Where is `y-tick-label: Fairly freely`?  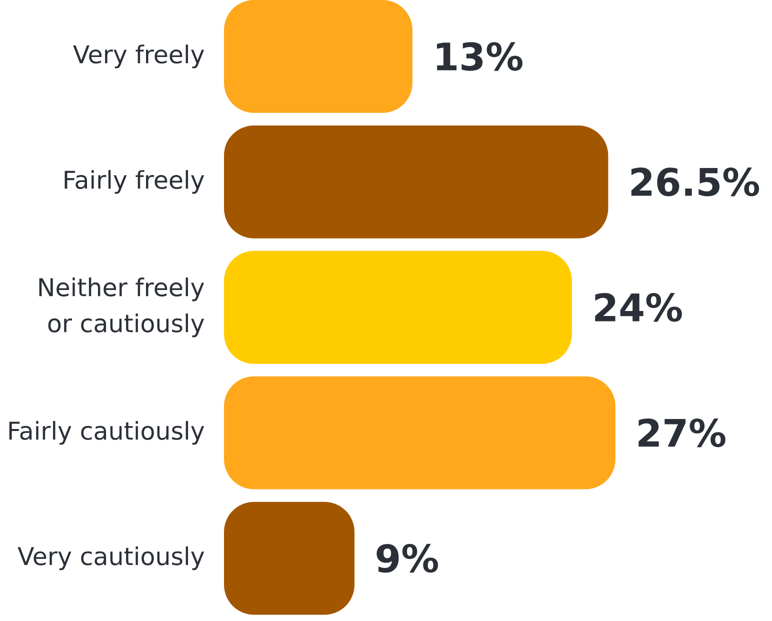 y-tick-label: Fairly freely is located at coordinates (134, 182).